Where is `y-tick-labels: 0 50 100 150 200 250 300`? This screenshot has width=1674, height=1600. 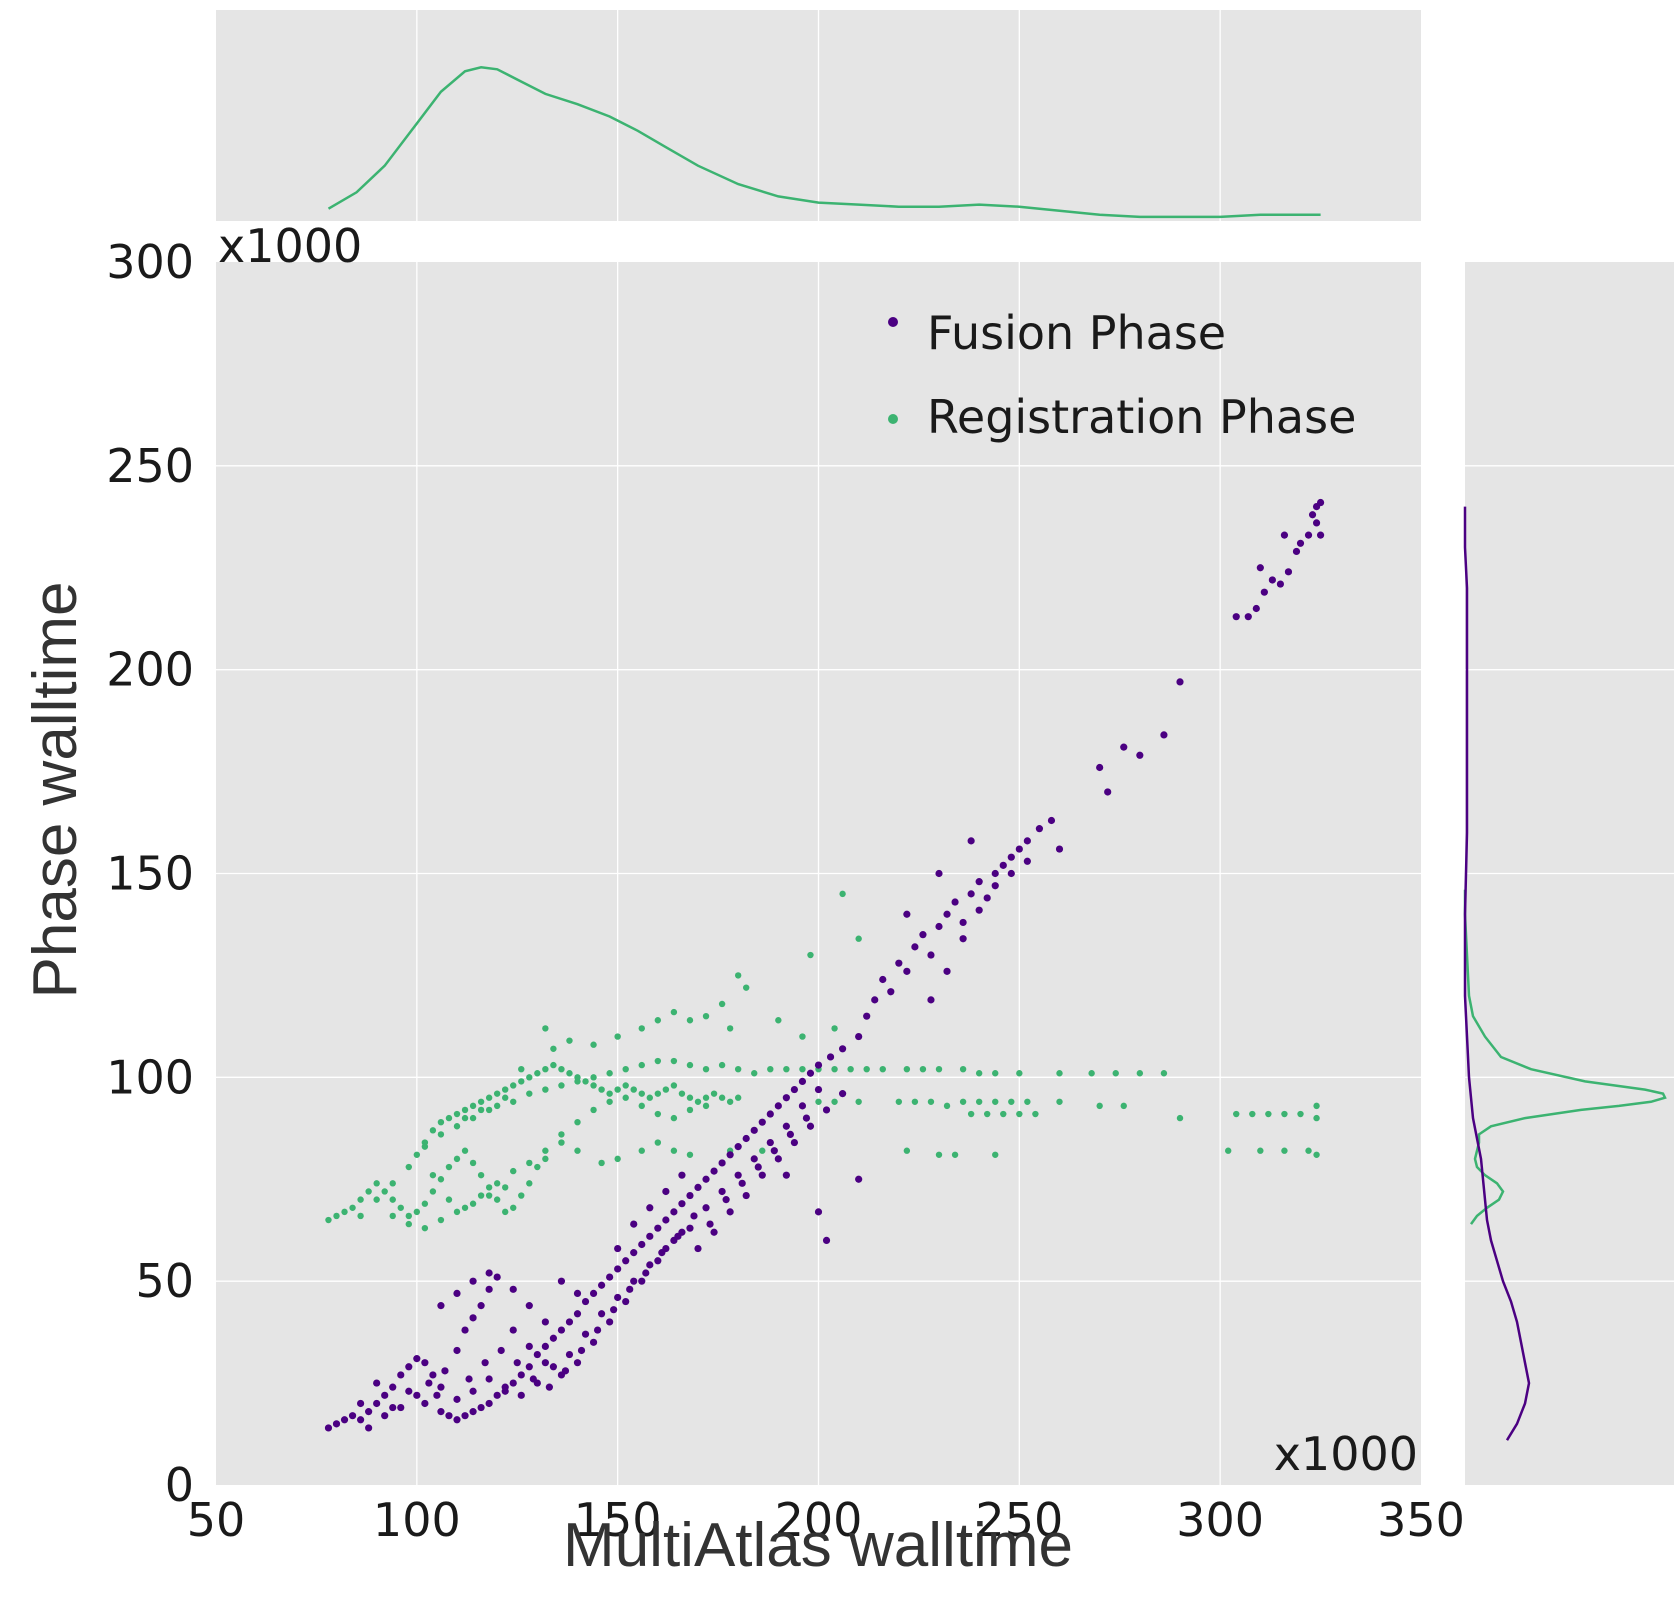
y-tick-labels: 0 50 100 150 200 250 300 is located at coordinates (150, 873).